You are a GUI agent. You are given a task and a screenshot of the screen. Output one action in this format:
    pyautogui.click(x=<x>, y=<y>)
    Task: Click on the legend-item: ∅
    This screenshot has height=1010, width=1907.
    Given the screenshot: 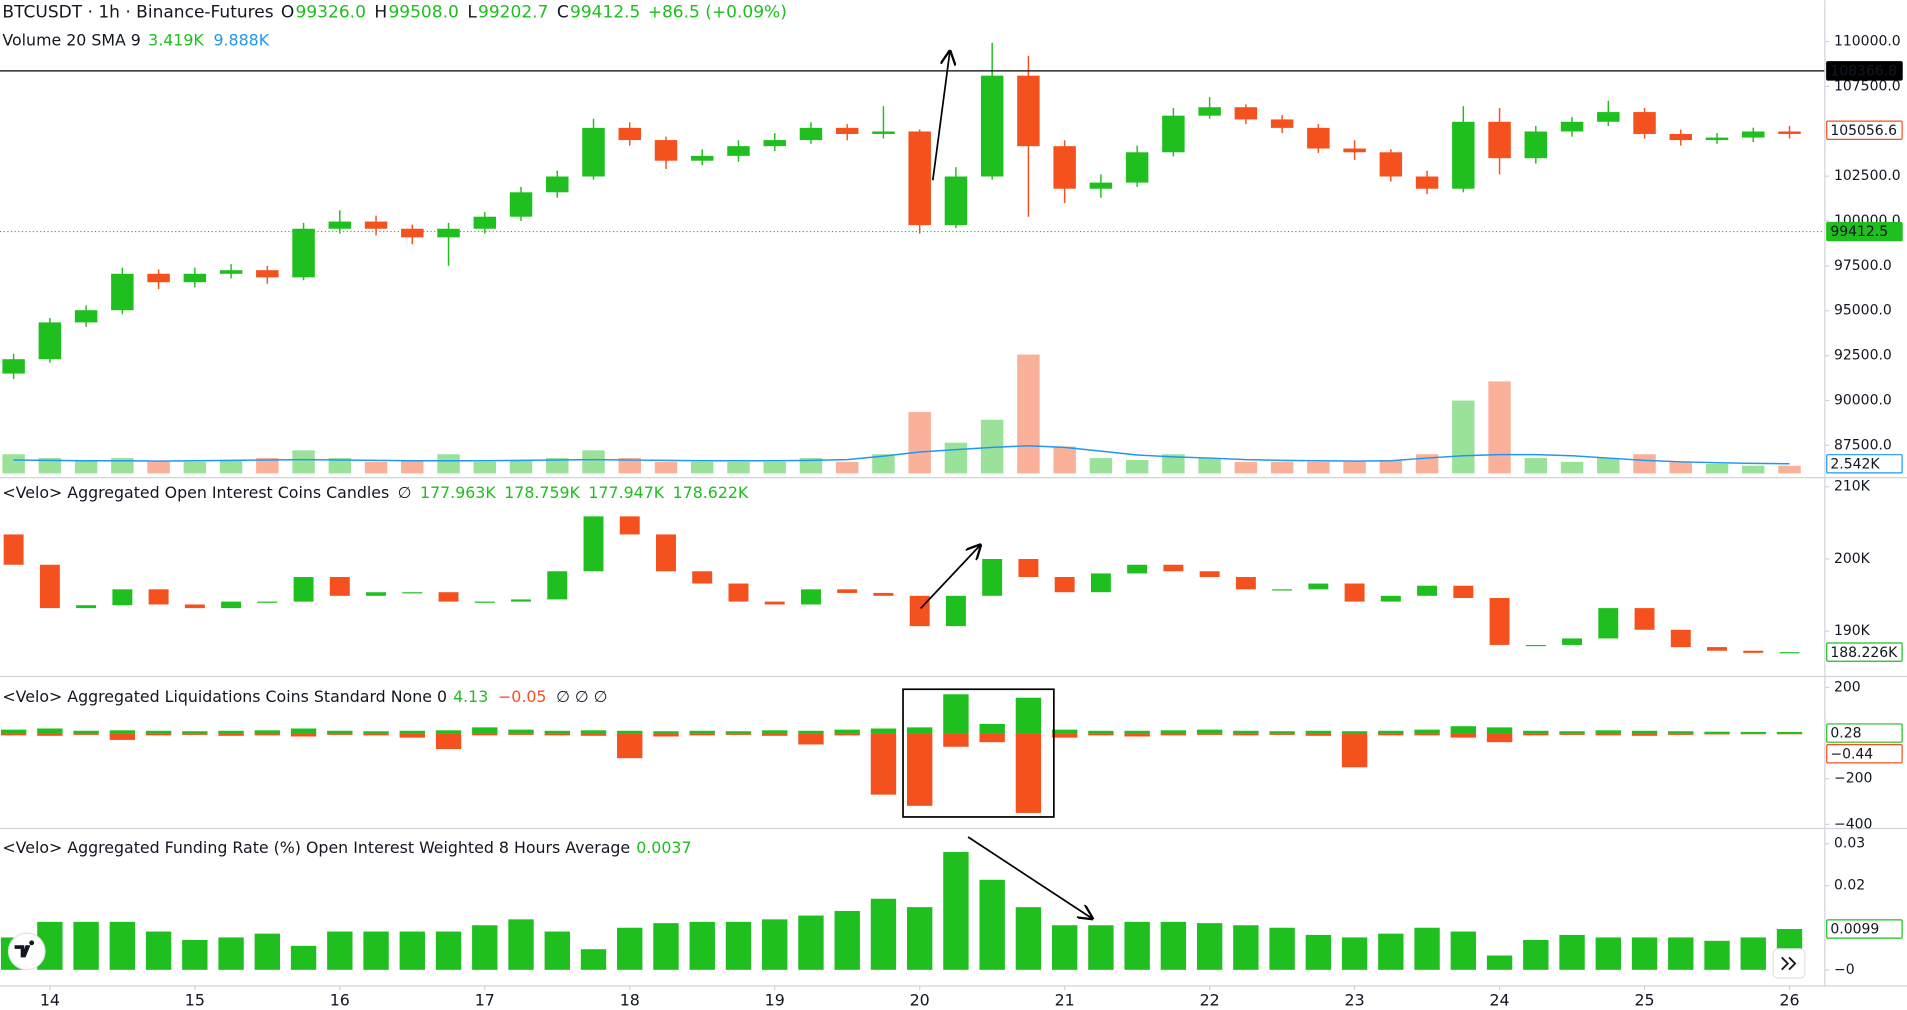 What is the action you would take?
    pyautogui.click(x=405, y=491)
    